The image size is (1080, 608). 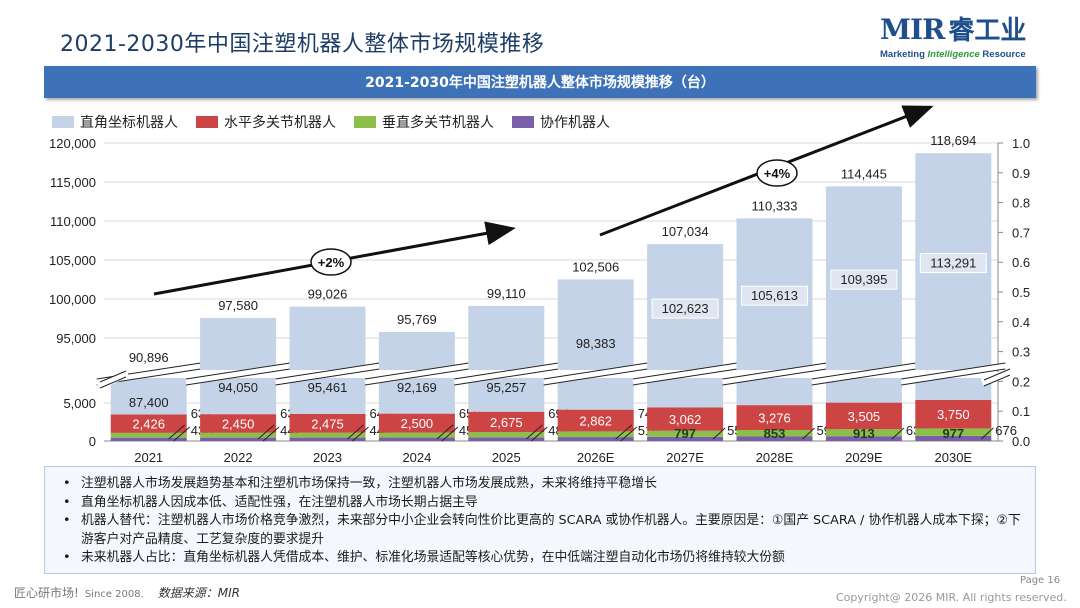 What do you see at coordinates (506, 293) in the screenshot?
I see `total-label: 99,110` at bounding box center [506, 293].